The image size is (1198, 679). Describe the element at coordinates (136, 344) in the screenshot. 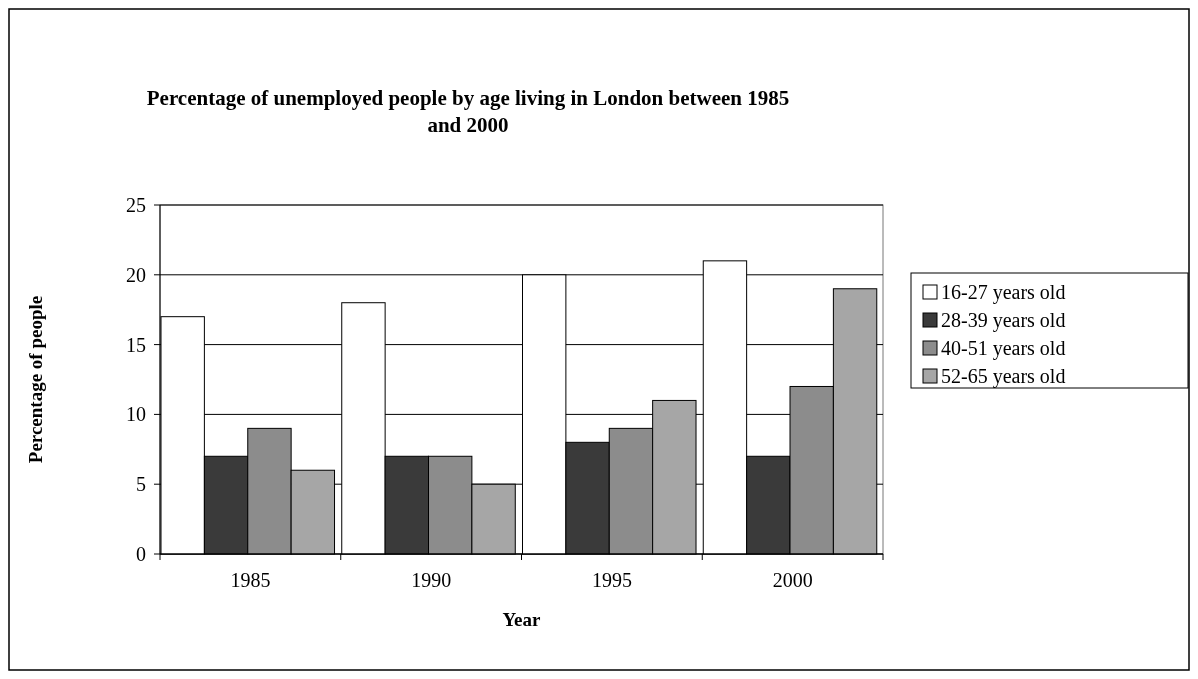

I see `y-tick-label: 15` at that location.